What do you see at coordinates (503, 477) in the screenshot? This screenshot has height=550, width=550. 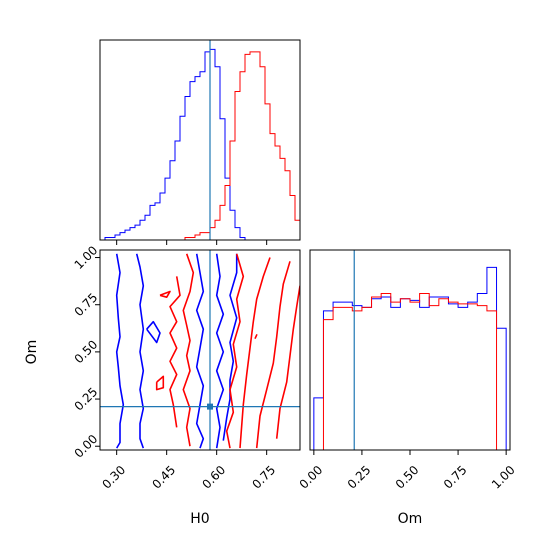 I see `om-marginal-xtick-label: 1.00` at bounding box center [503, 477].